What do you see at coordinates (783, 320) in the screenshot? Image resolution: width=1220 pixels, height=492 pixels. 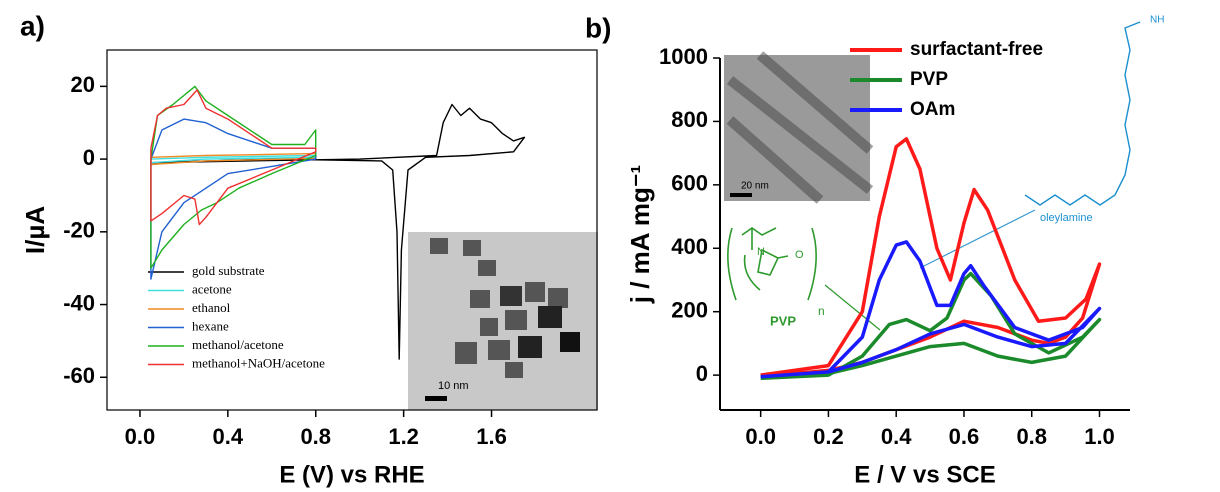 I see `annotation: PVP` at bounding box center [783, 320].